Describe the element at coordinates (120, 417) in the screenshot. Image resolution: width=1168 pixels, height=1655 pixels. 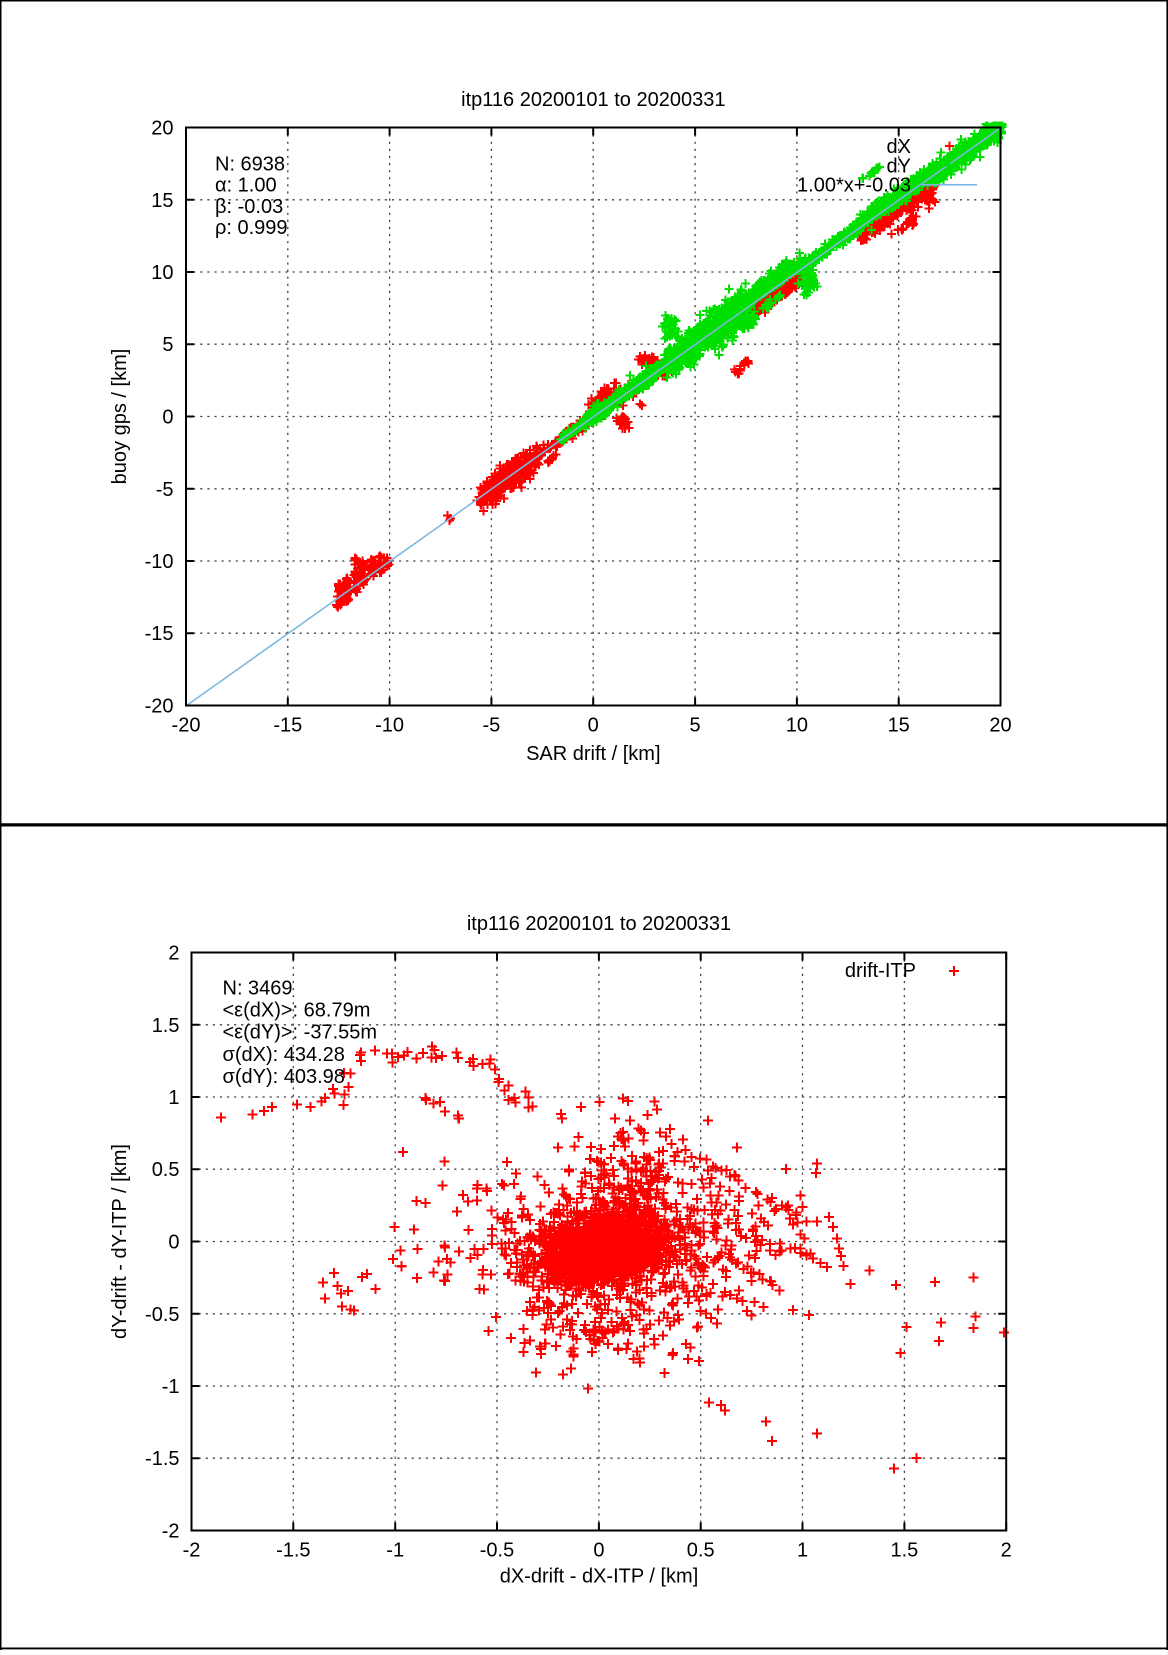
I see `svg-text: buoy gps / [km]` at that location.